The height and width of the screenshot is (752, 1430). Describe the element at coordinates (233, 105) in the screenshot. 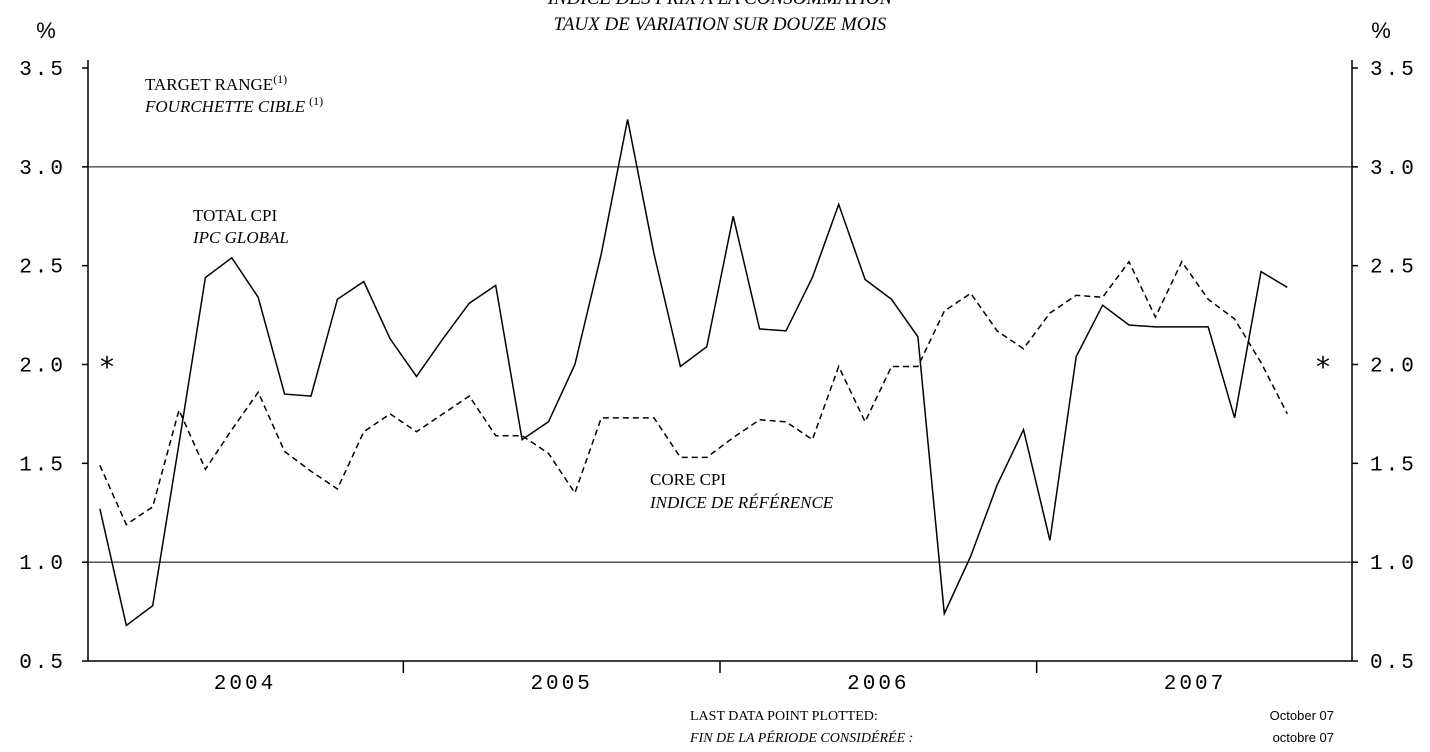

I see `target-label-fr: FOURCHETTE CIBLE (1)` at that location.